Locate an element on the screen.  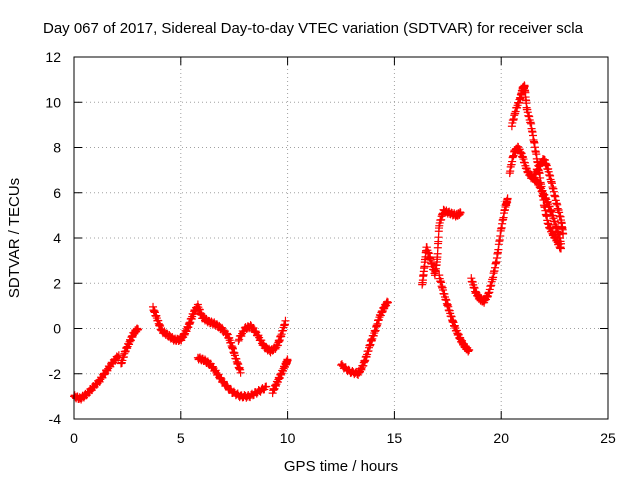
y-tick-label: -4 is located at coordinates (55, 419).